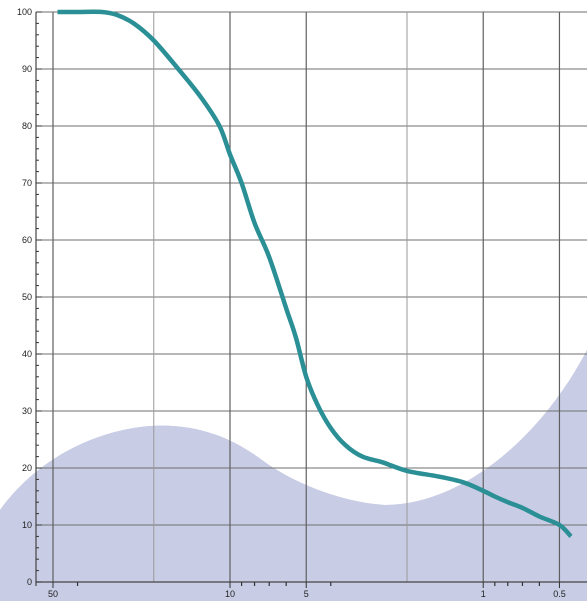  I want to click on y-tick-label: 20, so click(27, 468).